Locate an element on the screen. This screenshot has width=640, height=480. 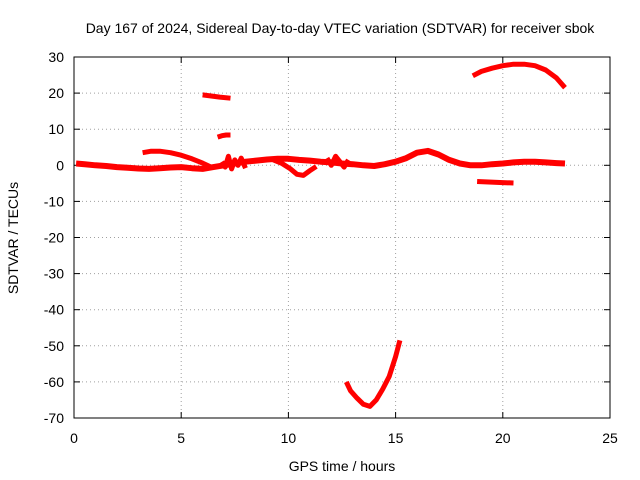
y-tick-label: -40 is located at coordinates (54, 310).